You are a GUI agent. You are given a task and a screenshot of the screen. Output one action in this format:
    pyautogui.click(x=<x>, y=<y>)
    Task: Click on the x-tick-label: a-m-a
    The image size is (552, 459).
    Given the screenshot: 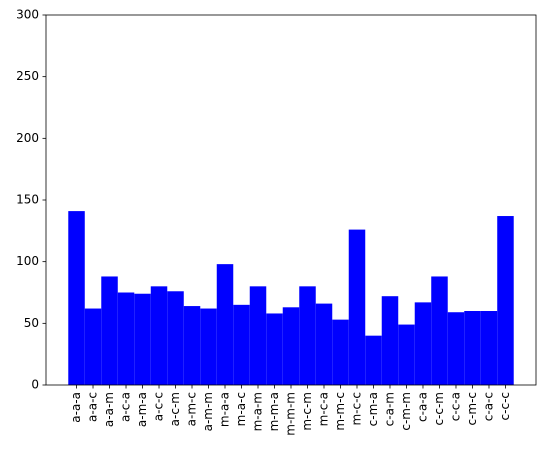 What is the action you would take?
    pyautogui.click(x=142, y=409)
    